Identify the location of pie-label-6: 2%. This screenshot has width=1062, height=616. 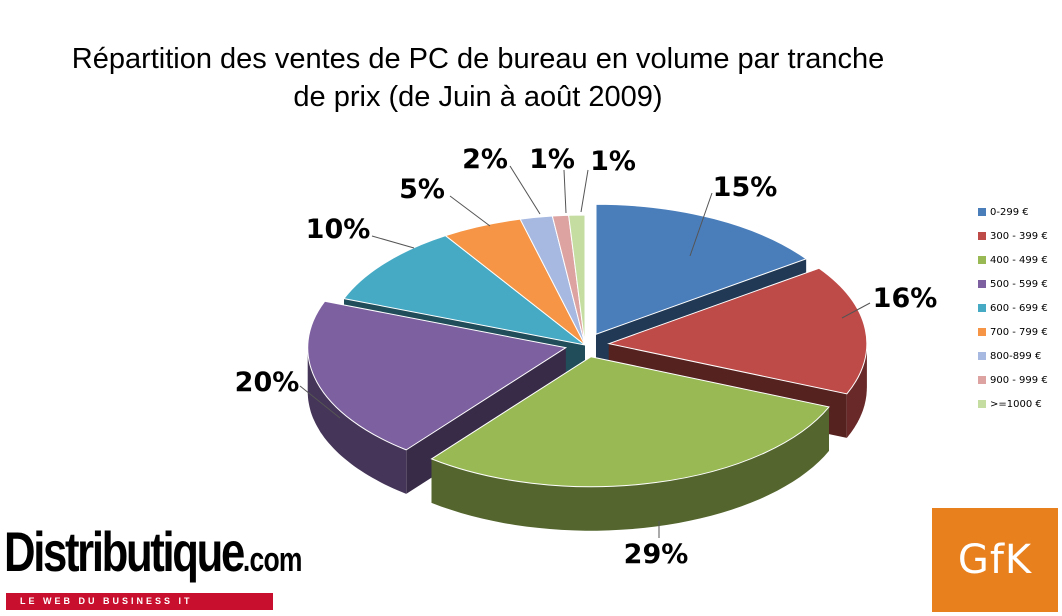
(485, 159).